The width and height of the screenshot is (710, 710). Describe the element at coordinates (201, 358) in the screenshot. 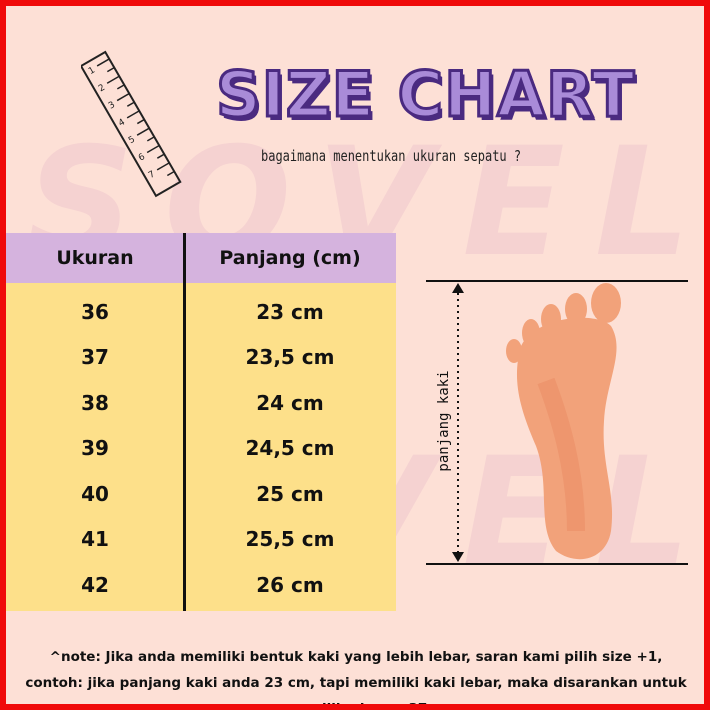

I see `table-row: 37 23,5 cm` at that location.